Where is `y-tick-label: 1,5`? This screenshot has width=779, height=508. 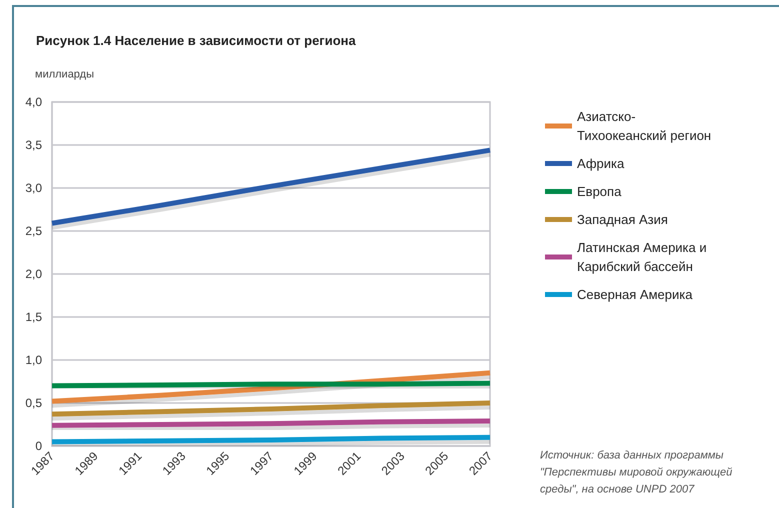 y-tick-label: 1,5 is located at coordinates (33, 317).